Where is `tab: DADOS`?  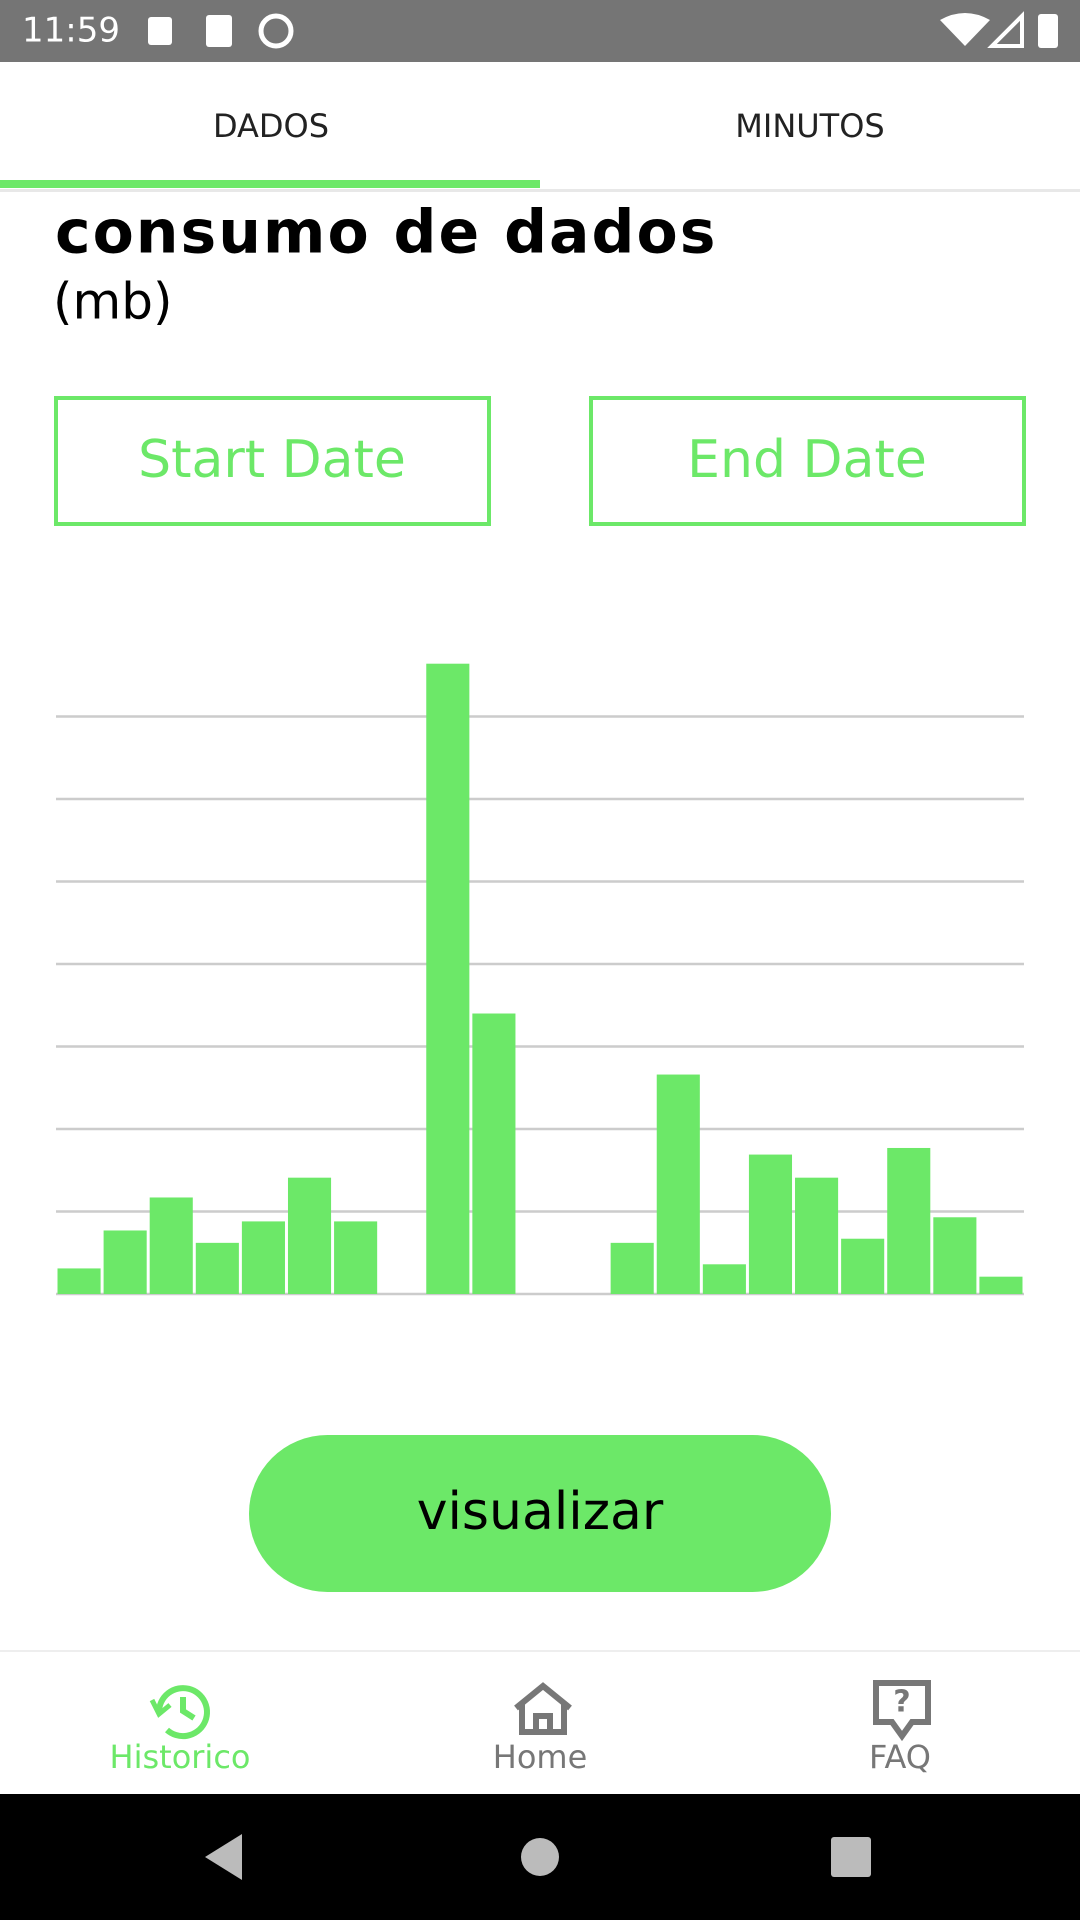
tab: DADOS is located at coordinates (271, 126).